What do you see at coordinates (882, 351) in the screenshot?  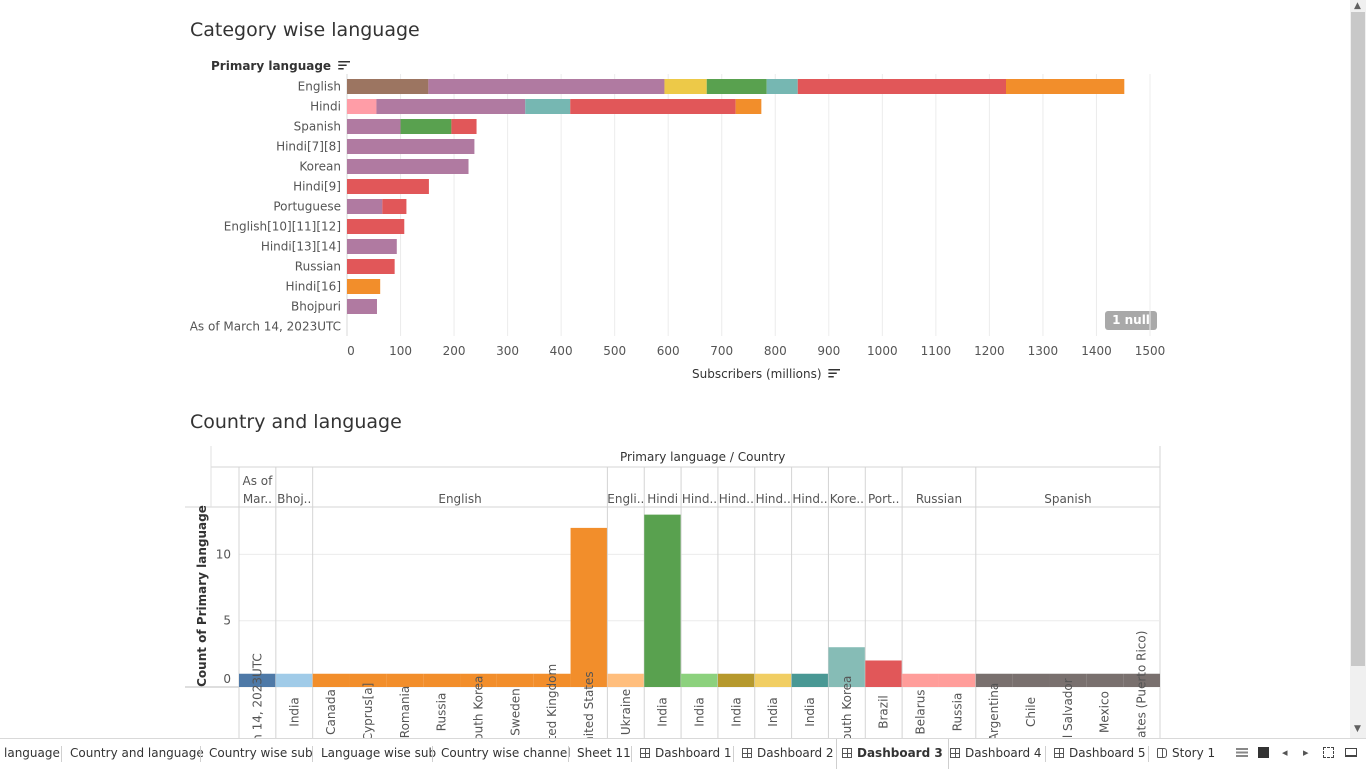 I see `chart1-x-tick-label: 1000` at bounding box center [882, 351].